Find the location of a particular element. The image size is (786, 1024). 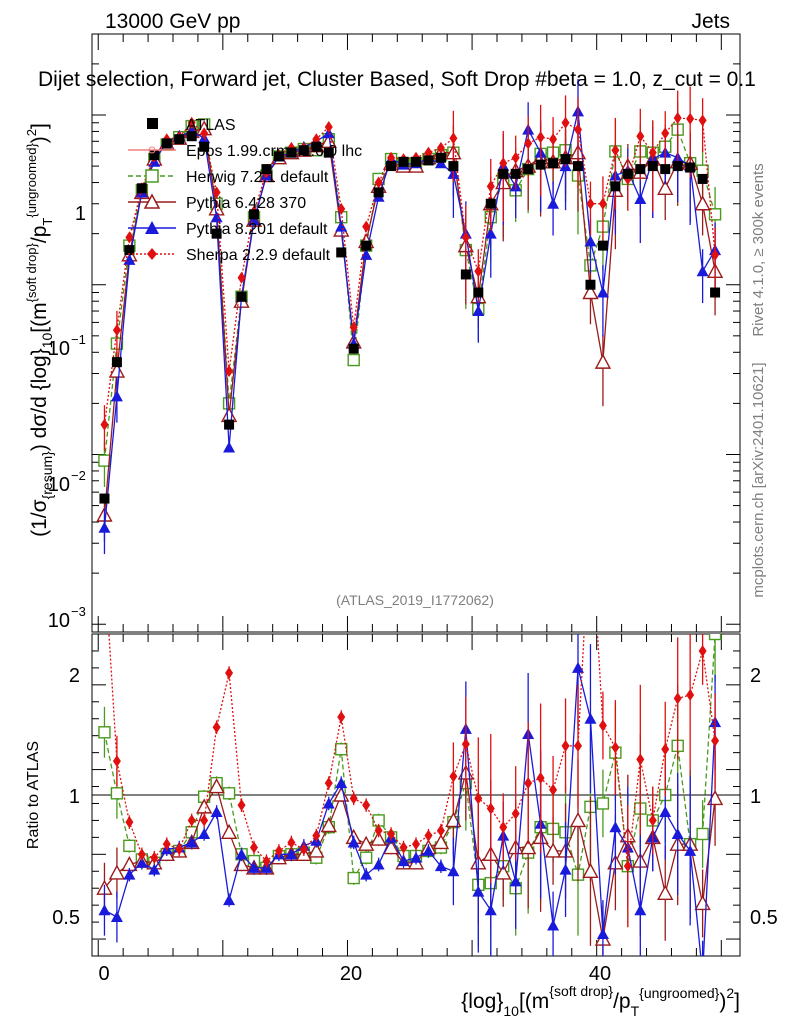

legend-entry-pythia8: Pythia 8.201 default is located at coordinates (228, 229).